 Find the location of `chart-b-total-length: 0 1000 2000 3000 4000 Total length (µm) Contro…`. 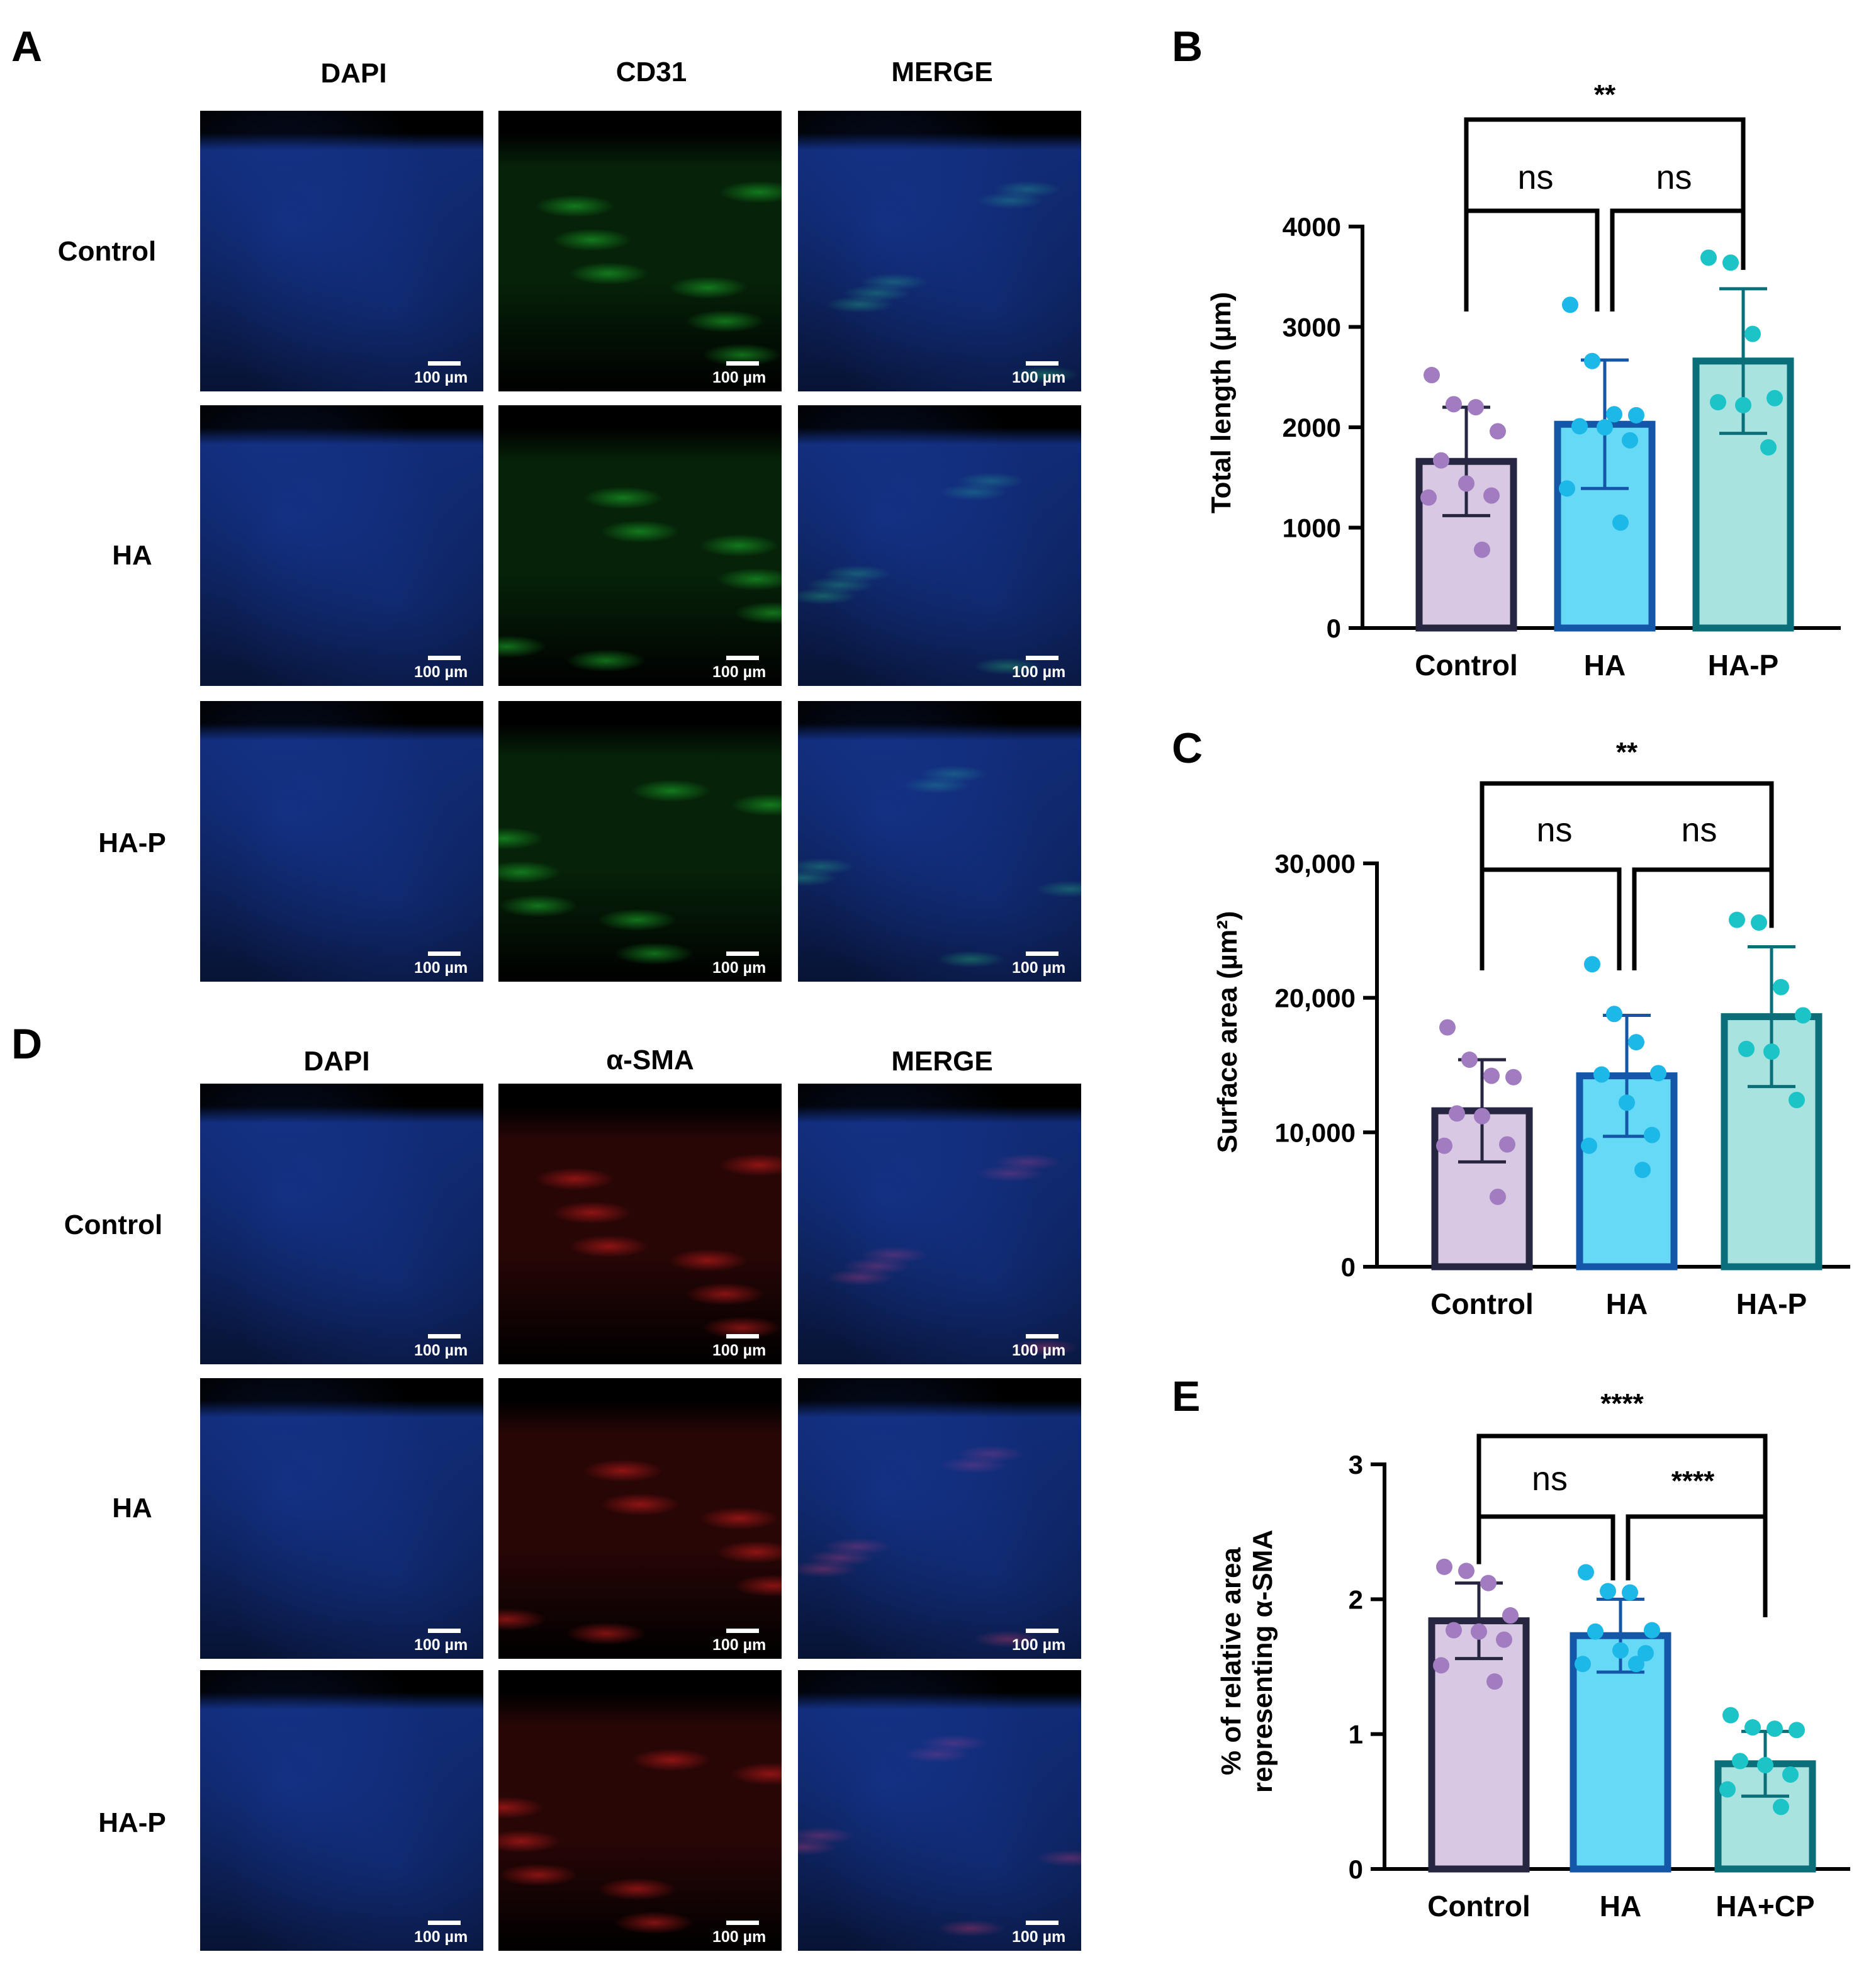

chart-b-total-length: 0 1000 2000 3000 4000 Total length (µm) Contro… is located at coordinates (1523, 380).